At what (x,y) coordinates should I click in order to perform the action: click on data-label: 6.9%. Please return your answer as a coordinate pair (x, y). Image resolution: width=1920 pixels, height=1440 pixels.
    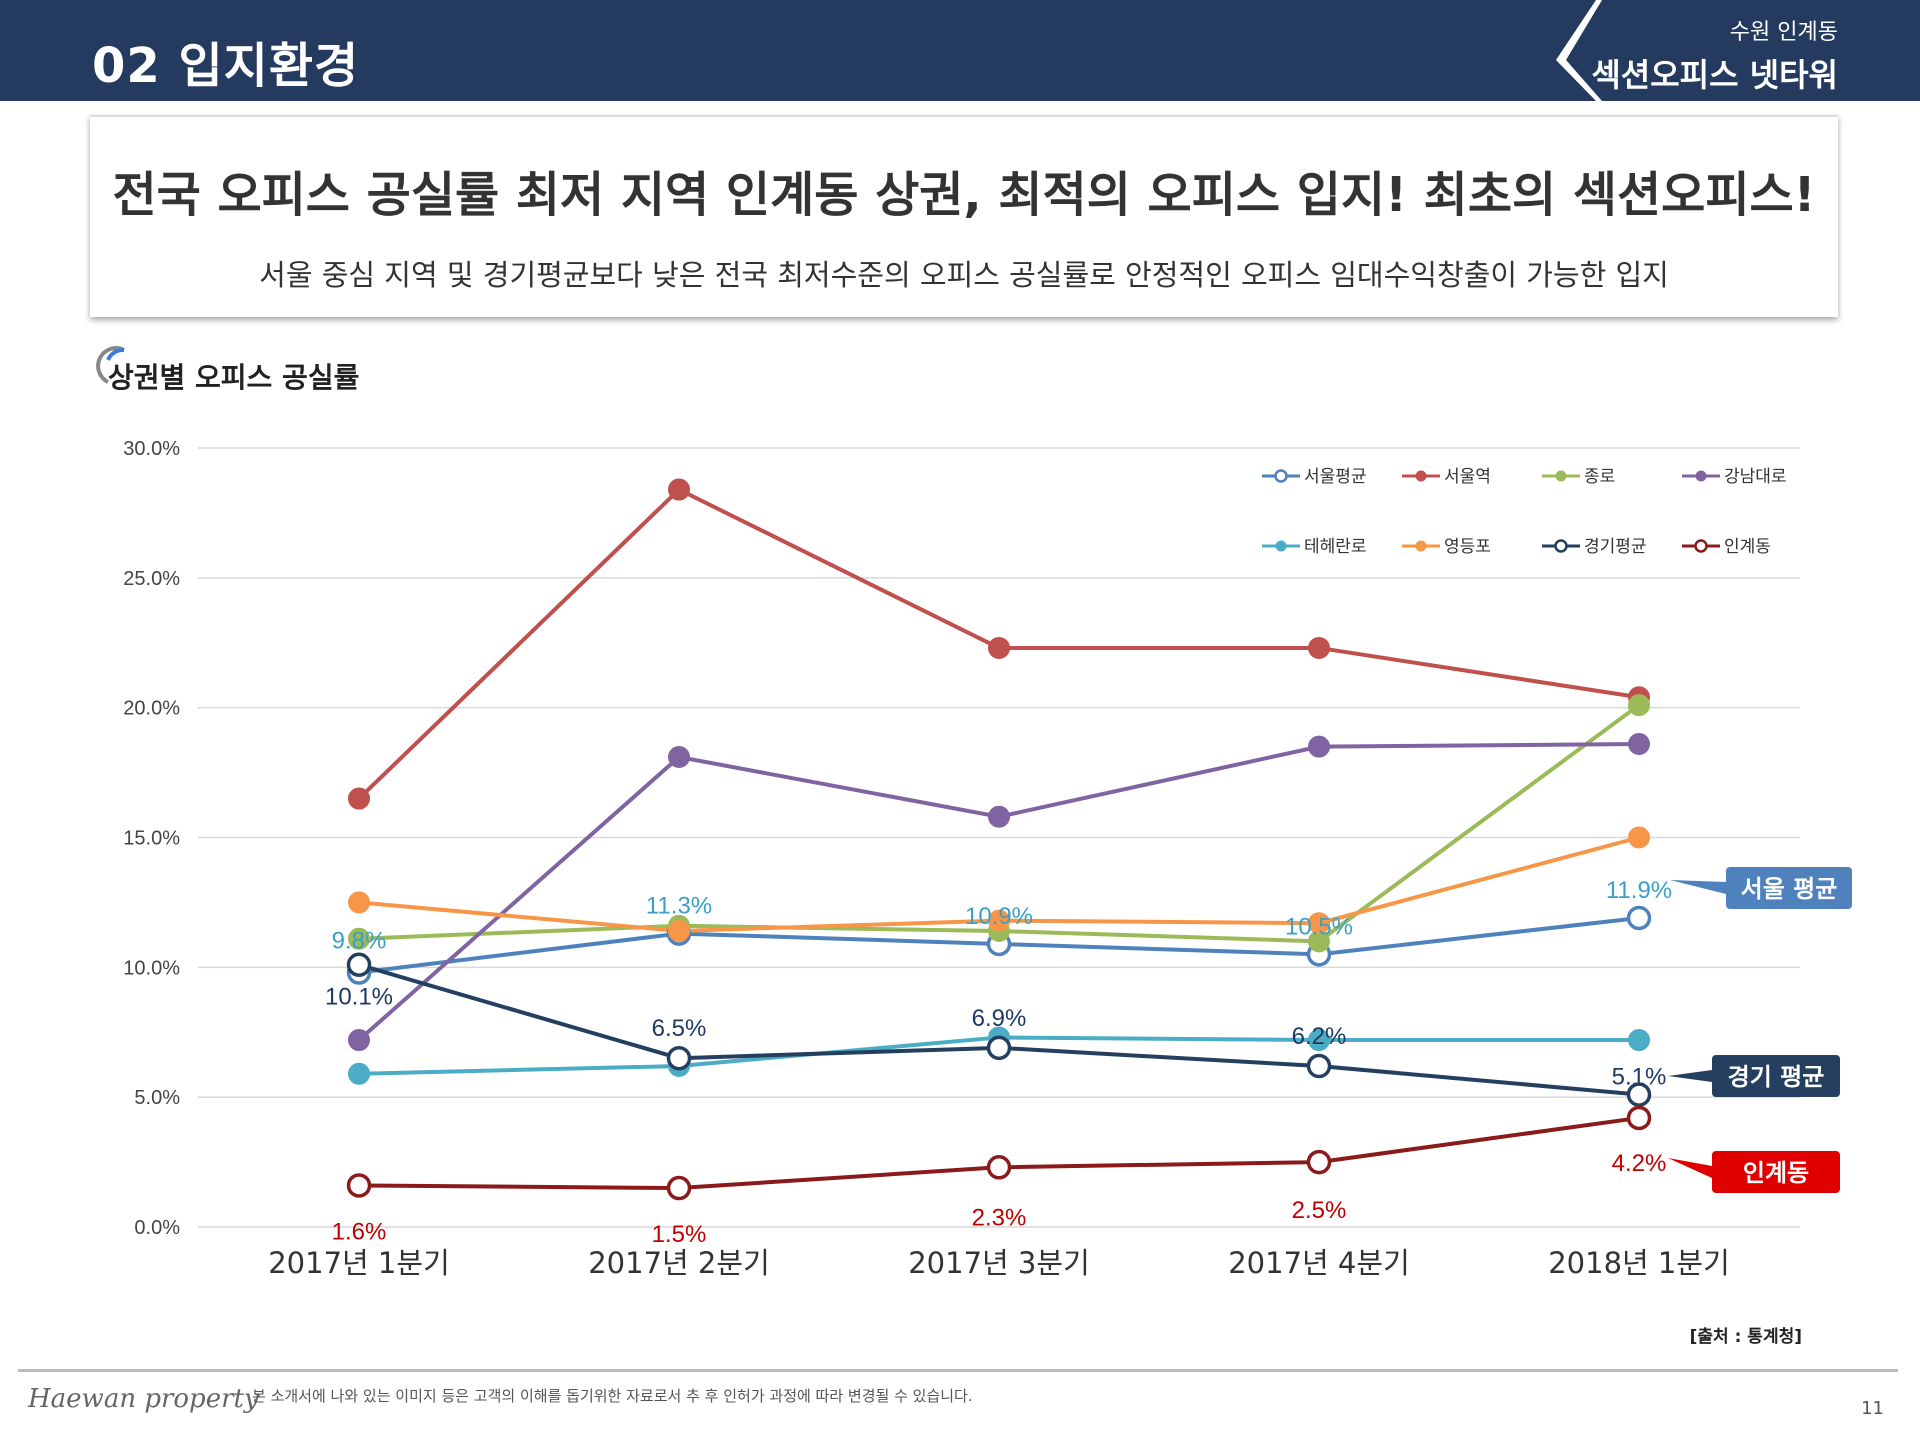
    Looking at the image, I should click on (999, 1018).